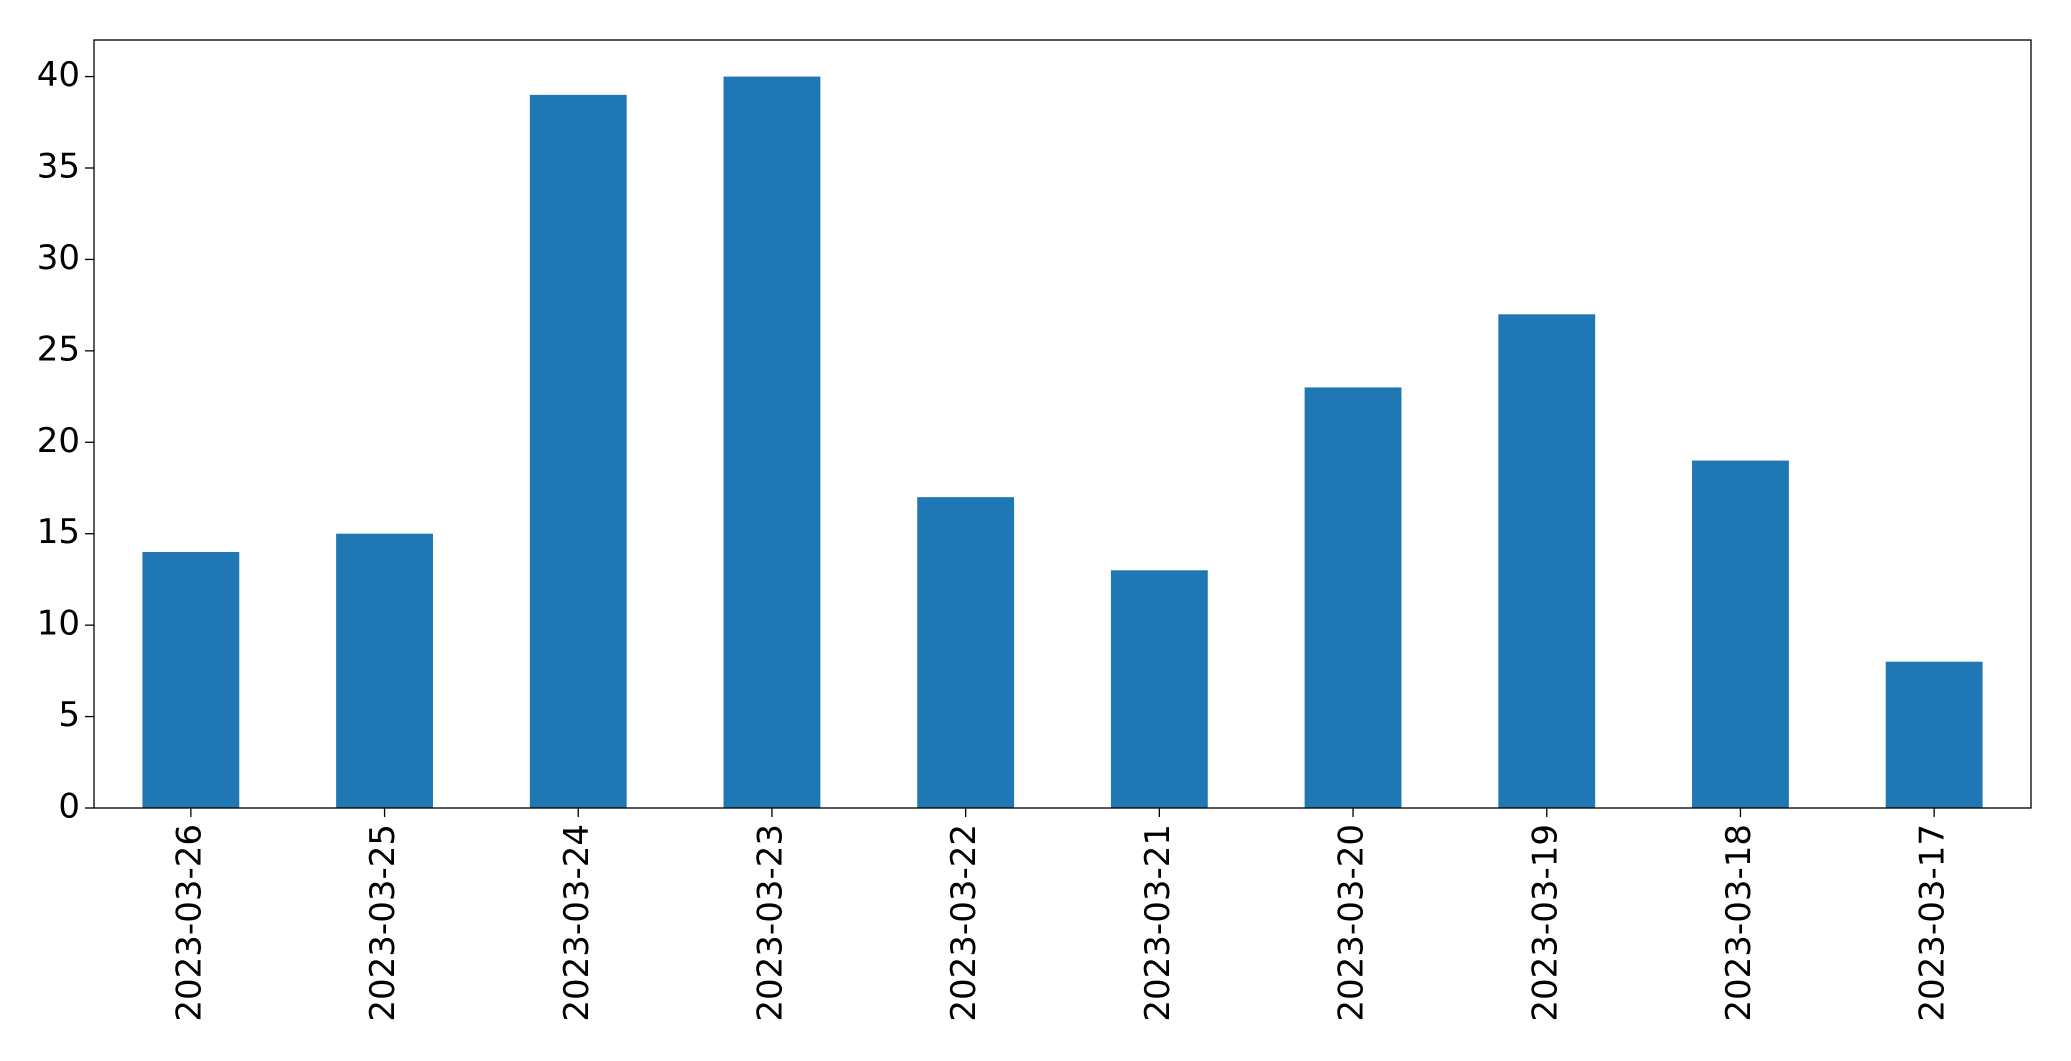 This screenshot has height=1061, width=2071. Describe the element at coordinates (58, 441) in the screenshot. I see `y-tick-label: 20` at that location.